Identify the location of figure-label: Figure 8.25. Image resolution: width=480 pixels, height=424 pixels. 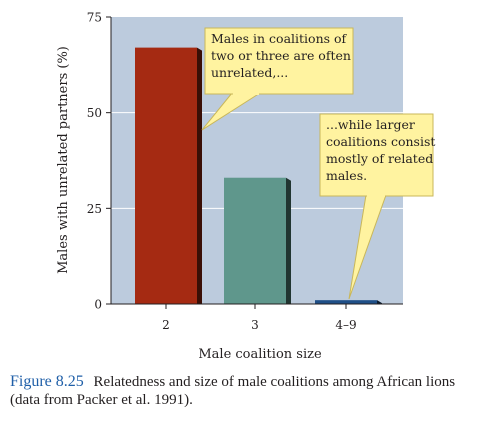
(47, 381).